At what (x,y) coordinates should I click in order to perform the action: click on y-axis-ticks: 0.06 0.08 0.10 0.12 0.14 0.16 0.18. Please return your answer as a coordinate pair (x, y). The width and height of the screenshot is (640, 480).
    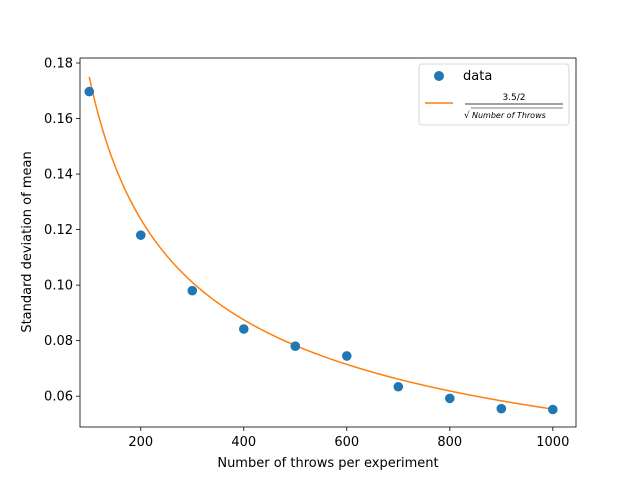
    Looking at the image, I should click on (62, 230).